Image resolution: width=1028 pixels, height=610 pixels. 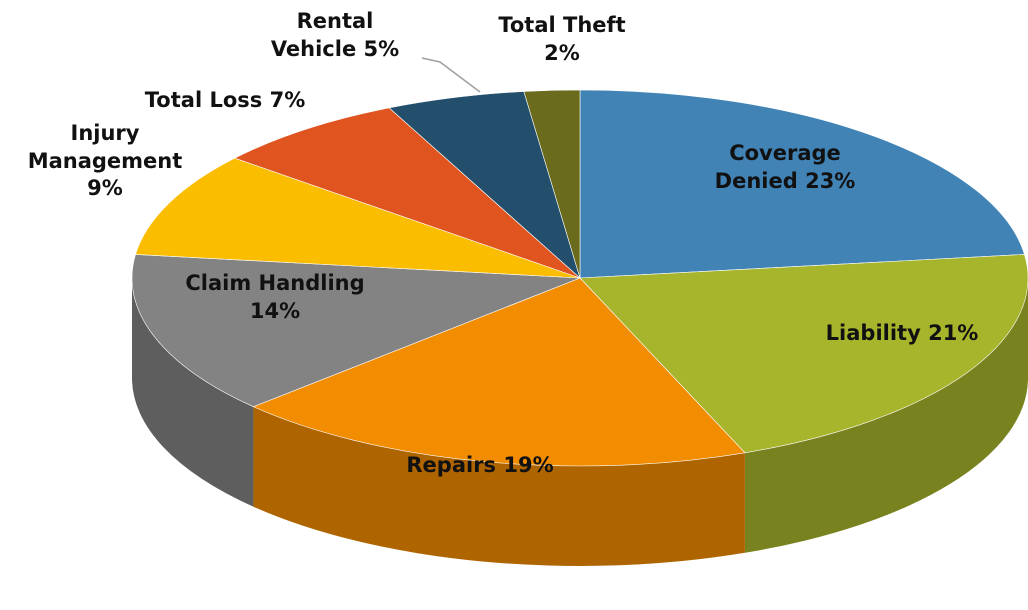 I want to click on category-label: Rental Vehicle, so click(x=322, y=35).